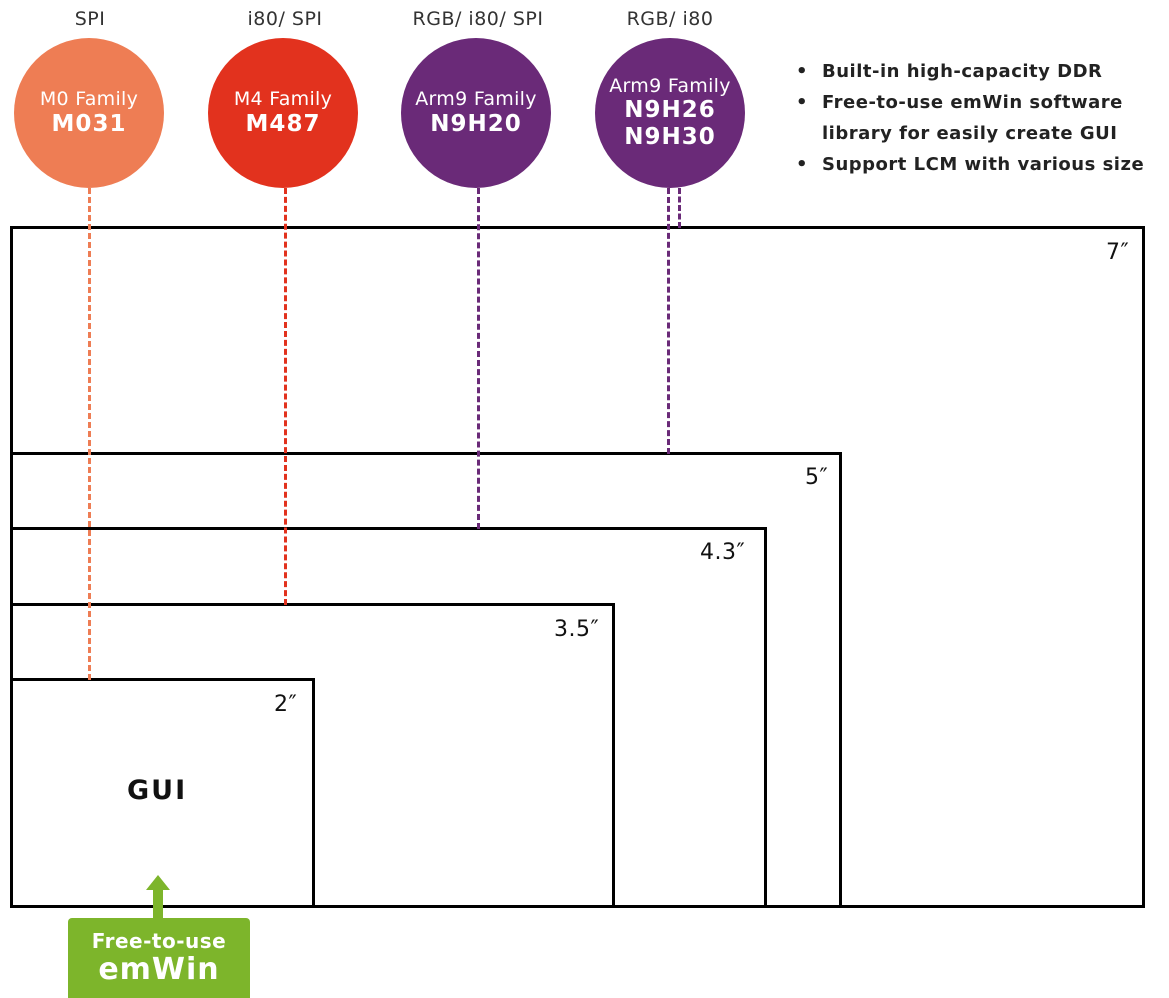 This screenshot has height=998, width=1169. Describe the element at coordinates (679, 208) in the screenshot. I see `connector-n9h26-n9h30-secondary` at that location.